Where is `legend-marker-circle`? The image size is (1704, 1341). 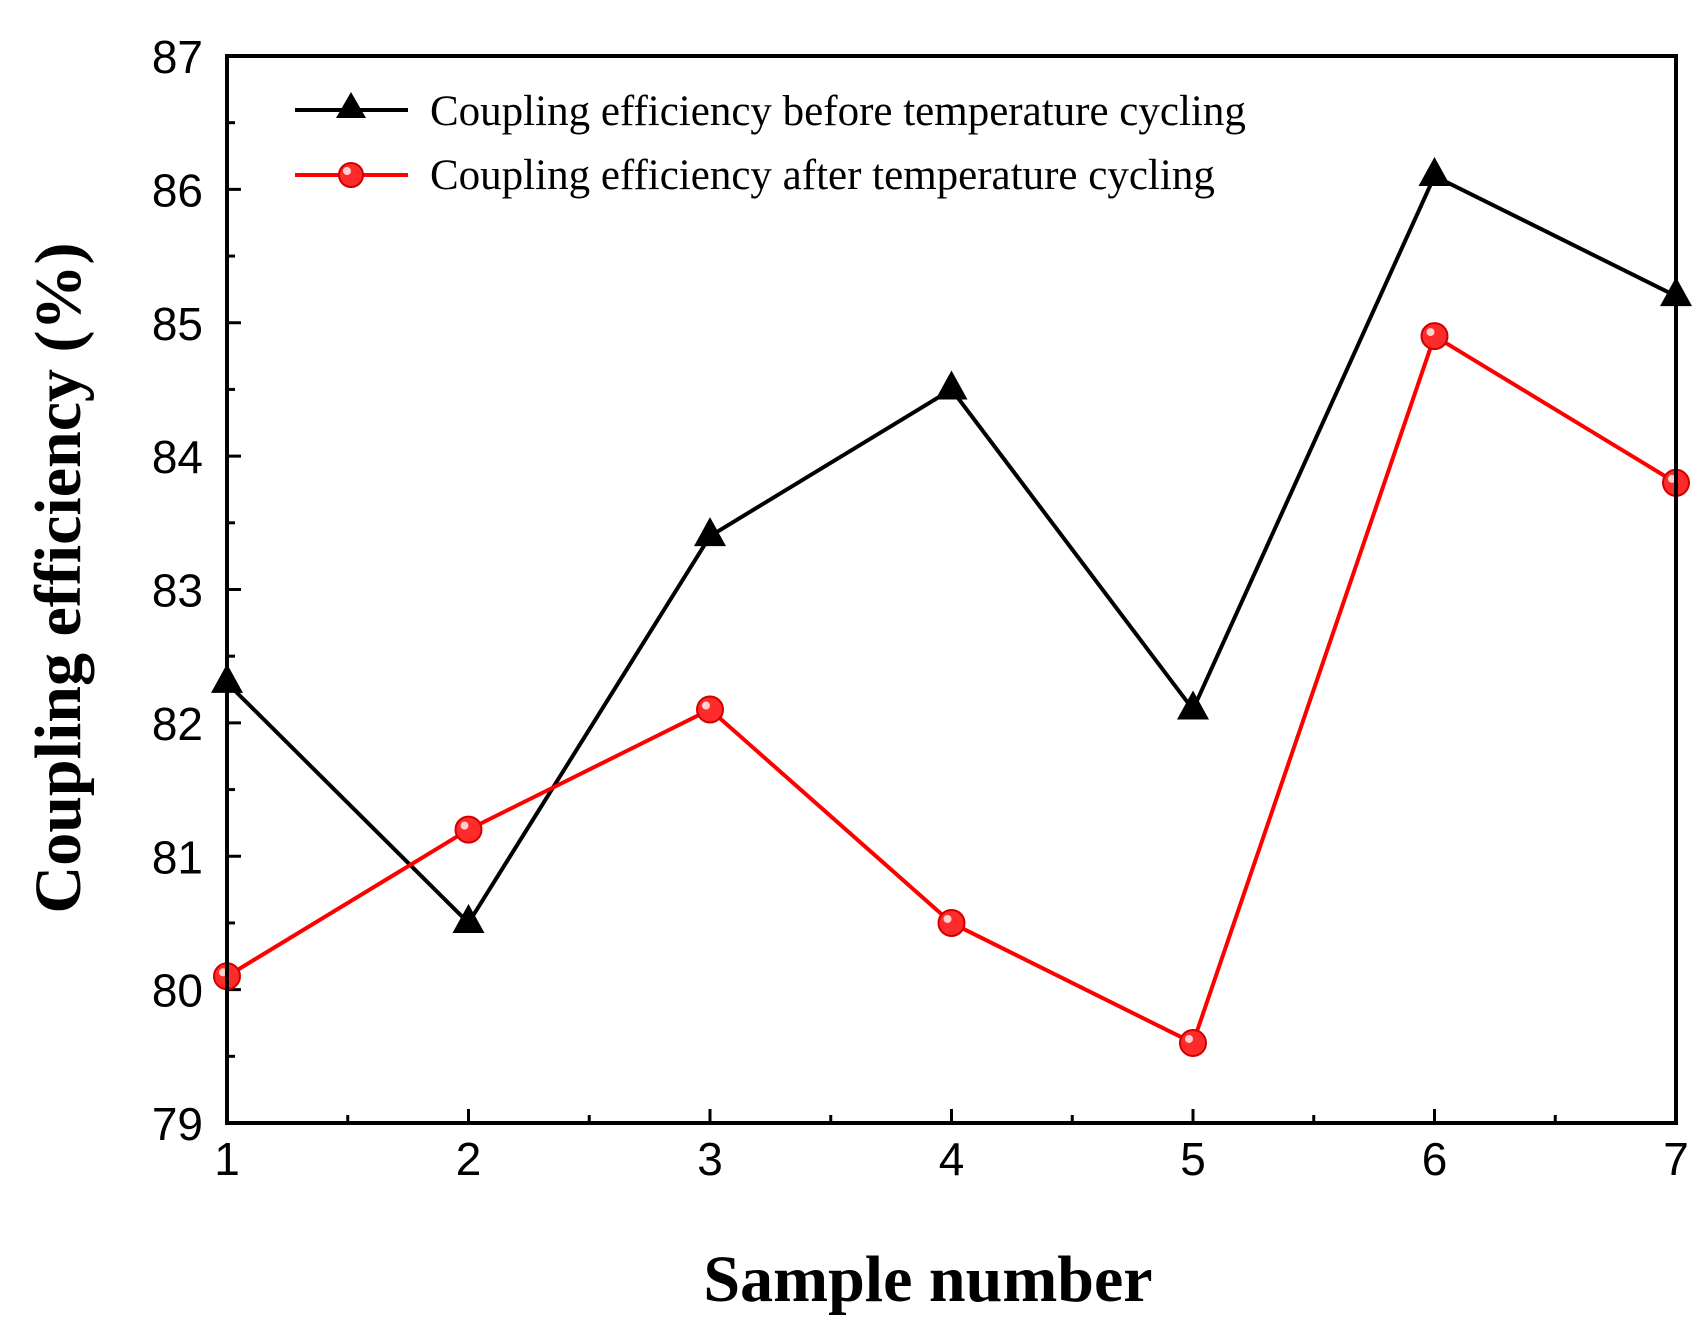 legend-marker-circle is located at coordinates (351, 175).